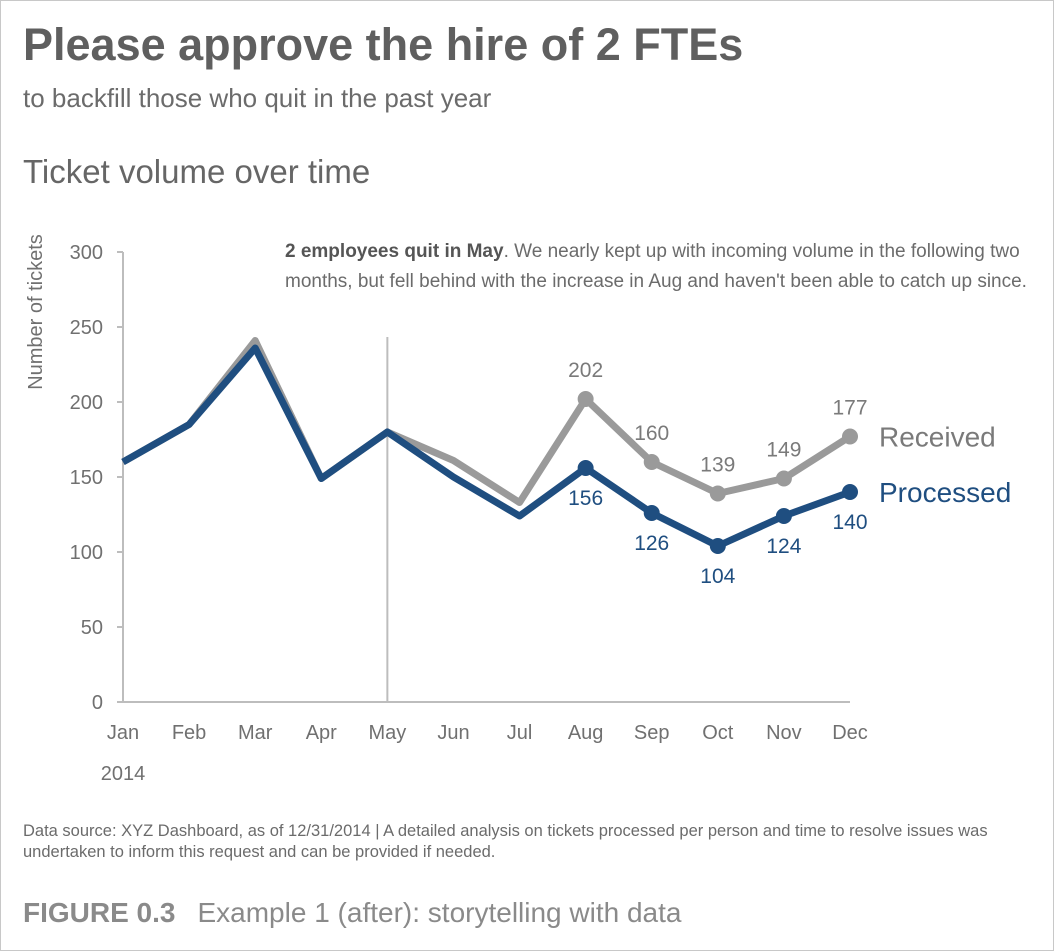 The height and width of the screenshot is (951, 1054). Describe the element at coordinates (652, 733) in the screenshot. I see `x-tick-label: Sep` at that location.